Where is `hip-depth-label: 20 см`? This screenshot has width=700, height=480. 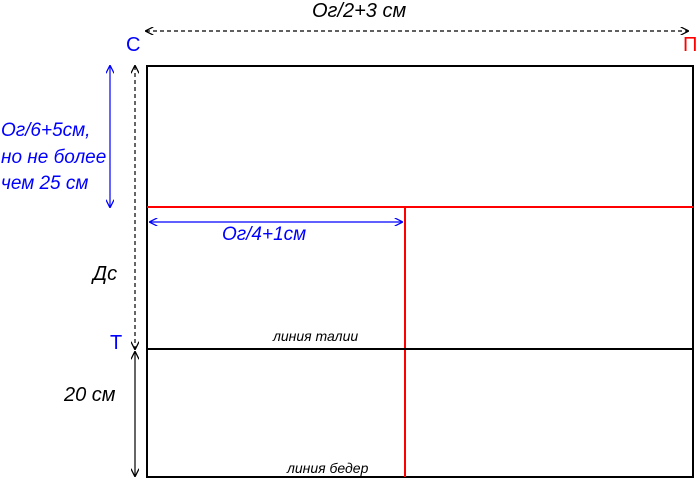
hip-depth-label: 20 см is located at coordinates (89, 395).